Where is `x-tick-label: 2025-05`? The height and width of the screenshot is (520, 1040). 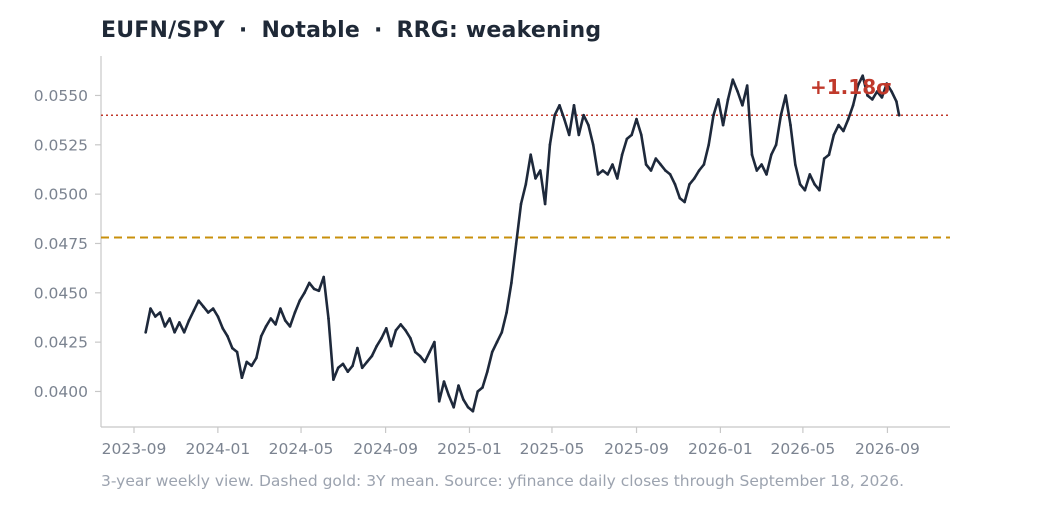
x-tick-label: 2025-05 is located at coordinates (552, 449).